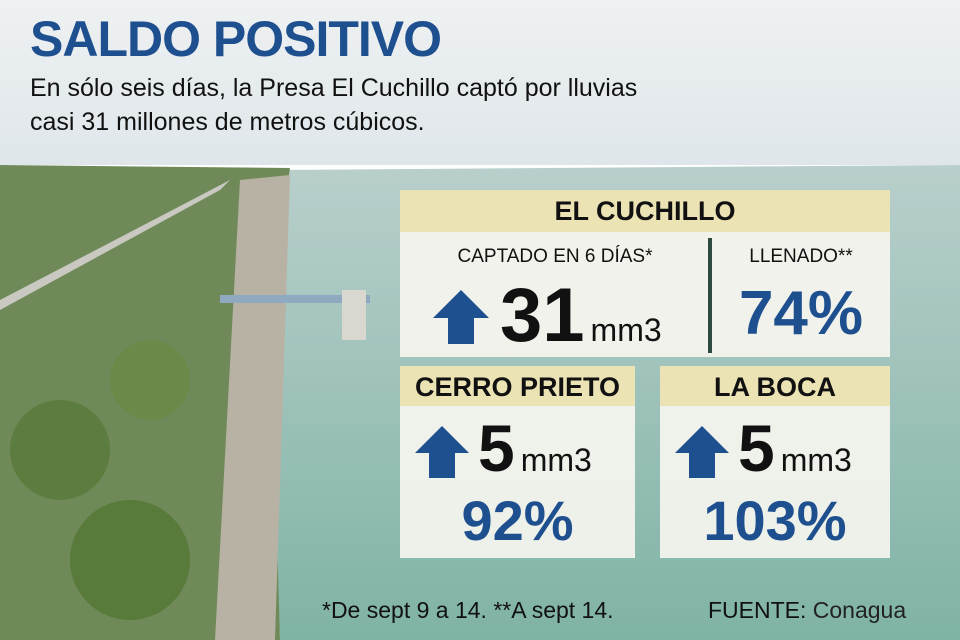  I want to click on filled-label: LLENADO**, so click(801, 256).